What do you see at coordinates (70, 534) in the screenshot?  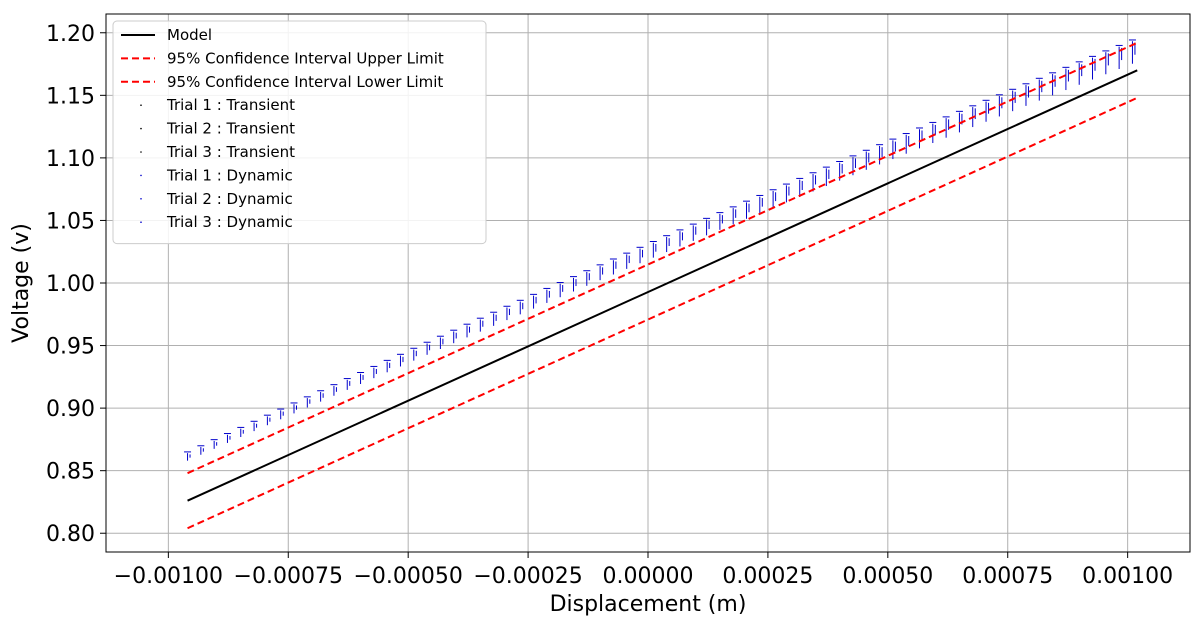 I see `y-tick-label: 0.80` at bounding box center [70, 534].